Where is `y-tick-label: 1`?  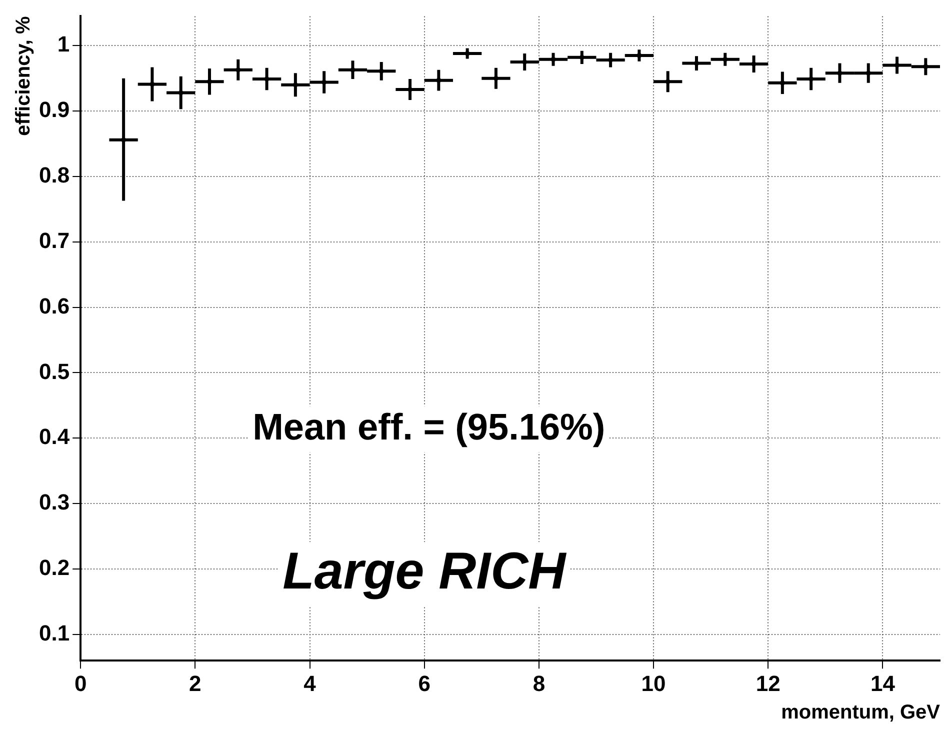
y-tick-label: 1 is located at coordinates (63, 44).